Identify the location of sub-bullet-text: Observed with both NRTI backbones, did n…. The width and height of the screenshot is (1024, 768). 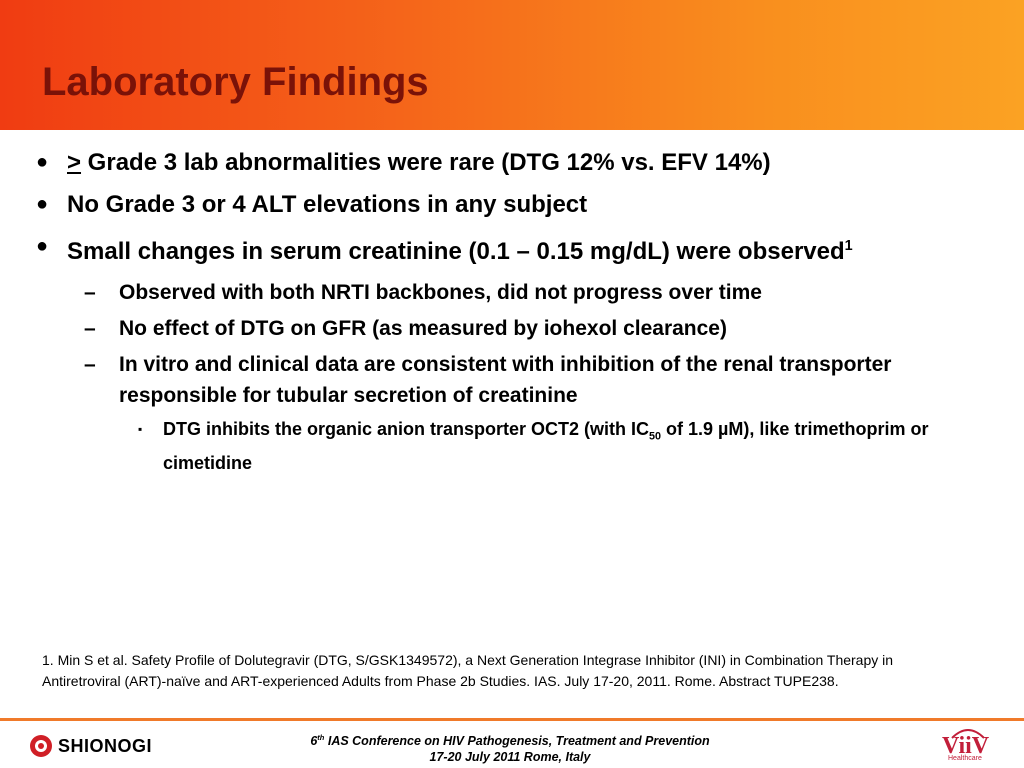
(440, 292).